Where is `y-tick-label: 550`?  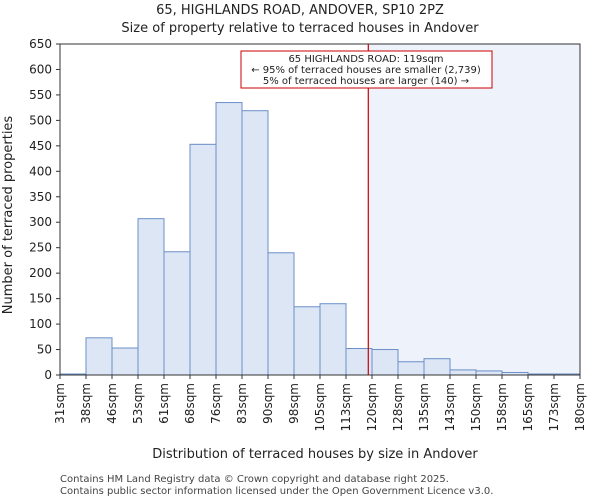
y-tick-label: 550 is located at coordinates (40, 95).